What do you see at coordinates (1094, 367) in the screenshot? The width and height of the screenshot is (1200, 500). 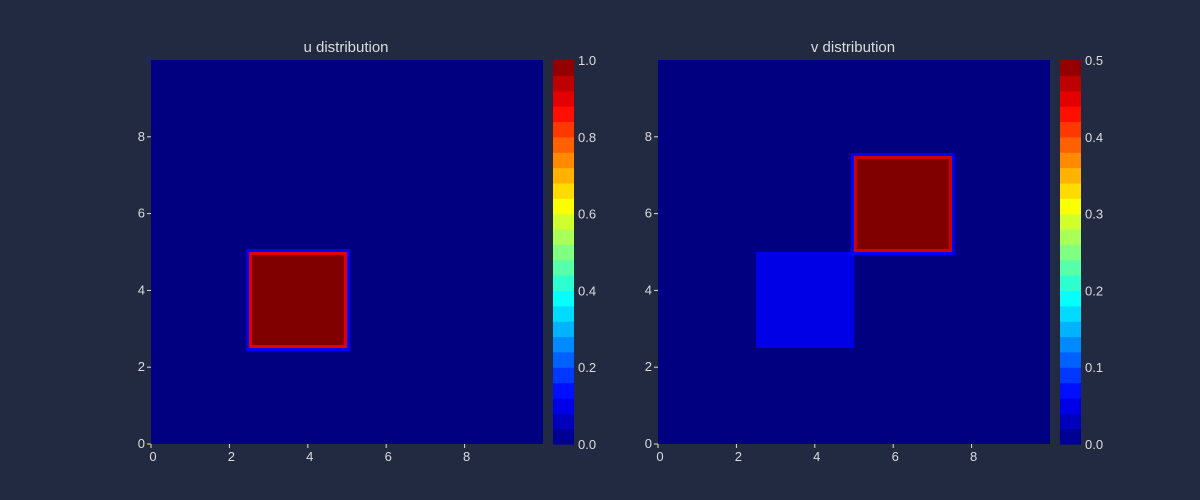 I see `colorbar-tick-label: 0.1` at bounding box center [1094, 367].